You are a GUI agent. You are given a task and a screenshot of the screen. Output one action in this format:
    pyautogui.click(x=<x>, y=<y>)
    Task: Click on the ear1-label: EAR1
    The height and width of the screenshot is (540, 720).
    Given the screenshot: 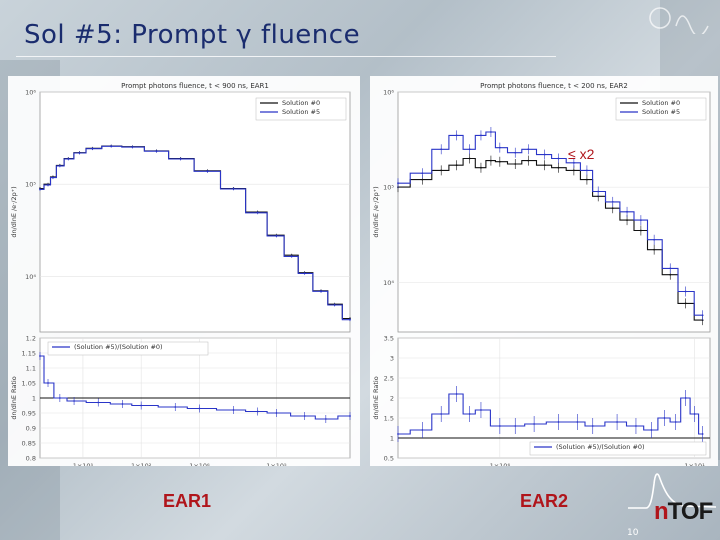 What is the action you would take?
    pyautogui.click(x=187, y=501)
    